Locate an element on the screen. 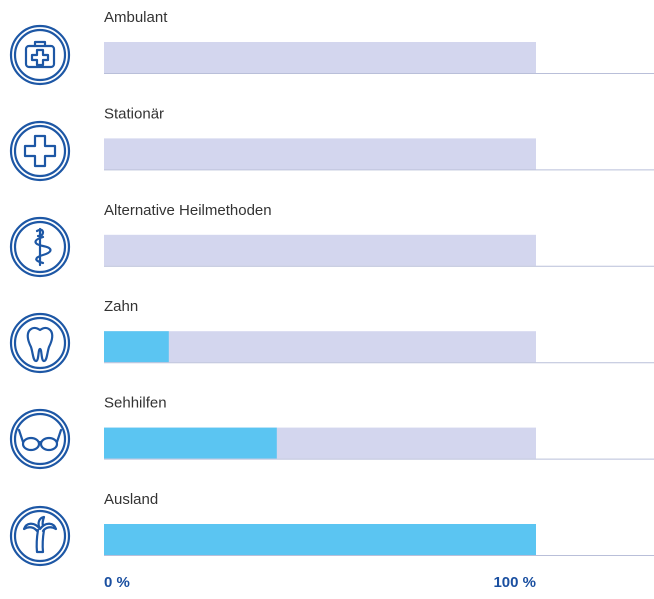 This screenshot has height=599, width=654. category-label: Stationär is located at coordinates (134, 113).